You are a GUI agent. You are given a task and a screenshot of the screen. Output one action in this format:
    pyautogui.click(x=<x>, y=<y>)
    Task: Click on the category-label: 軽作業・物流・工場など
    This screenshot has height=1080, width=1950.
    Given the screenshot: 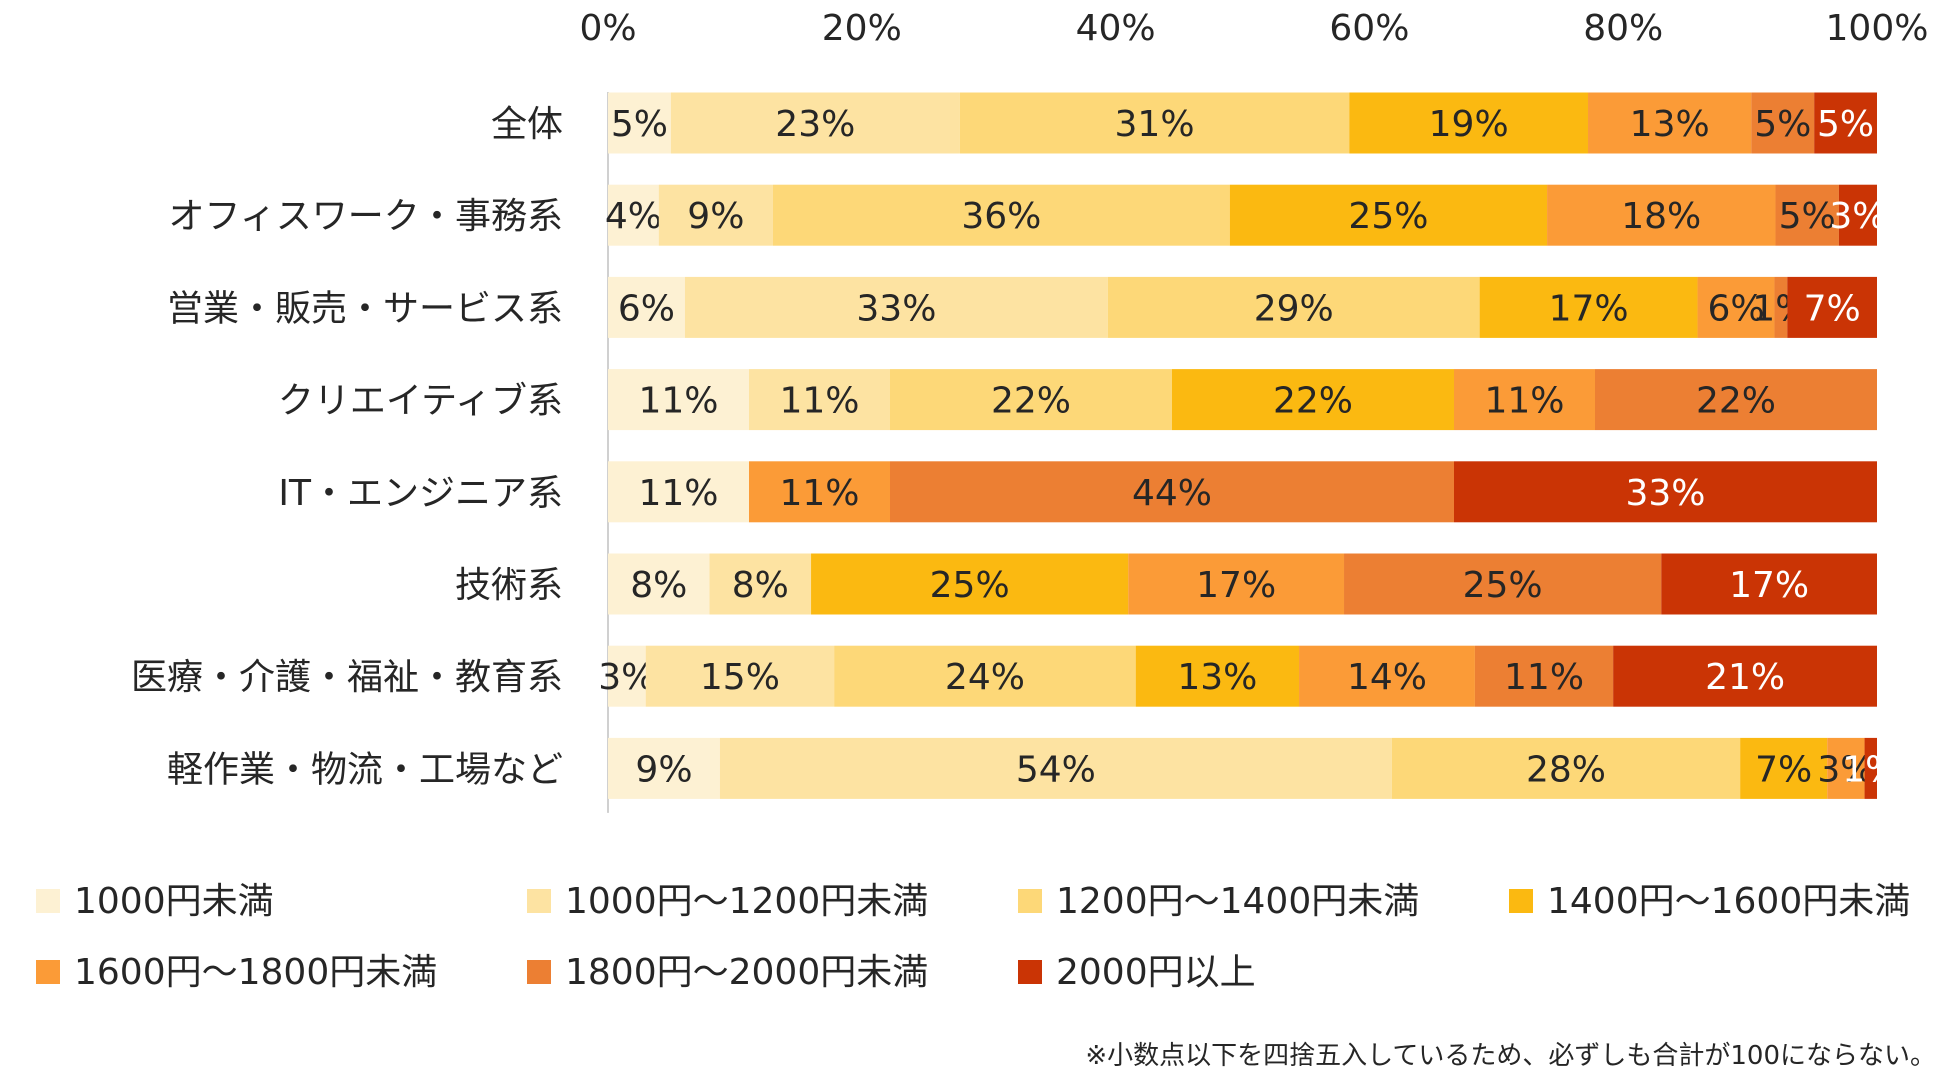 What is the action you would take?
    pyautogui.click(x=365, y=769)
    